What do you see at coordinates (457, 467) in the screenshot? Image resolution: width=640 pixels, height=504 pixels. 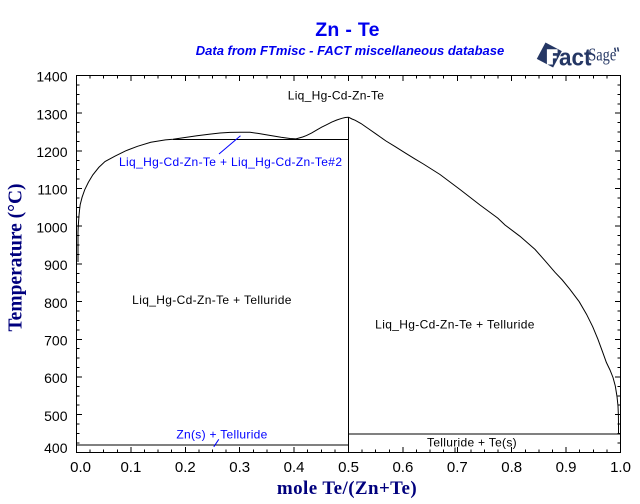 I see `svg-text: 0.7` at bounding box center [457, 467].